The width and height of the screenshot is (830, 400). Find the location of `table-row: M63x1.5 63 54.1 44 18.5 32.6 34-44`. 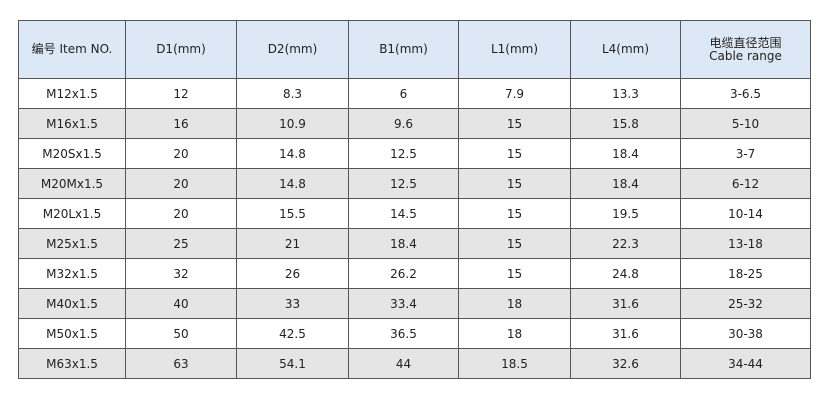

table-row: M63x1.5 63 54.1 44 18.5 32.6 34-44 is located at coordinates (414, 363).